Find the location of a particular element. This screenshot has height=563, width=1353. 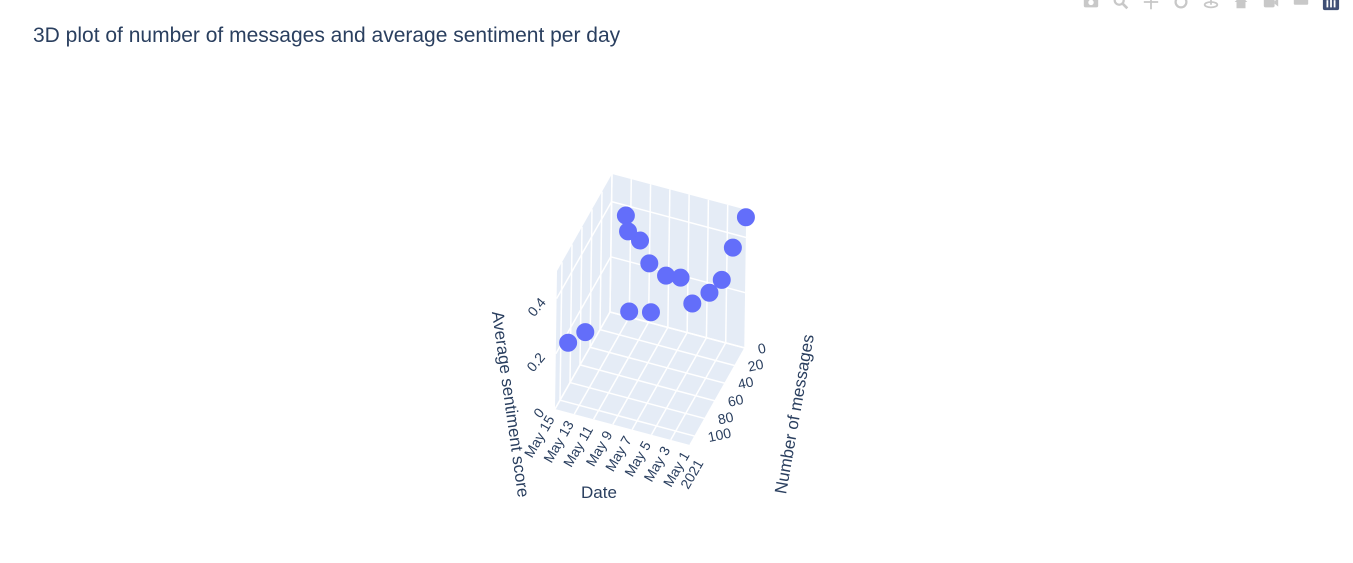

data-points is located at coordinates (657, 279).